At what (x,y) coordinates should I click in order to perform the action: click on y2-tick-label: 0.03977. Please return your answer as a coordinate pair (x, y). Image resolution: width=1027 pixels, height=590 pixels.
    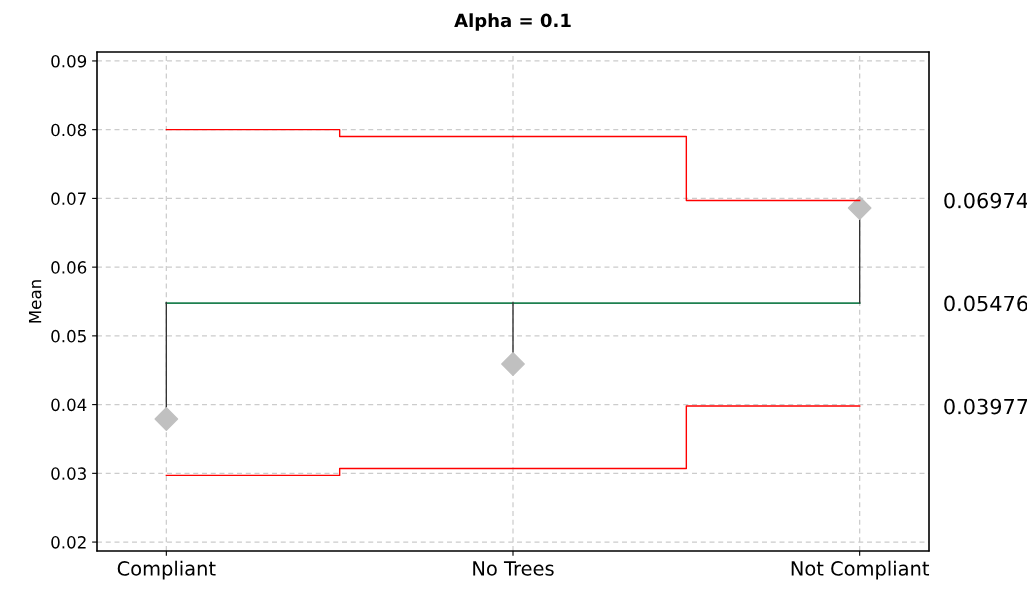
    Looking at the image, I should click on (985, 406).